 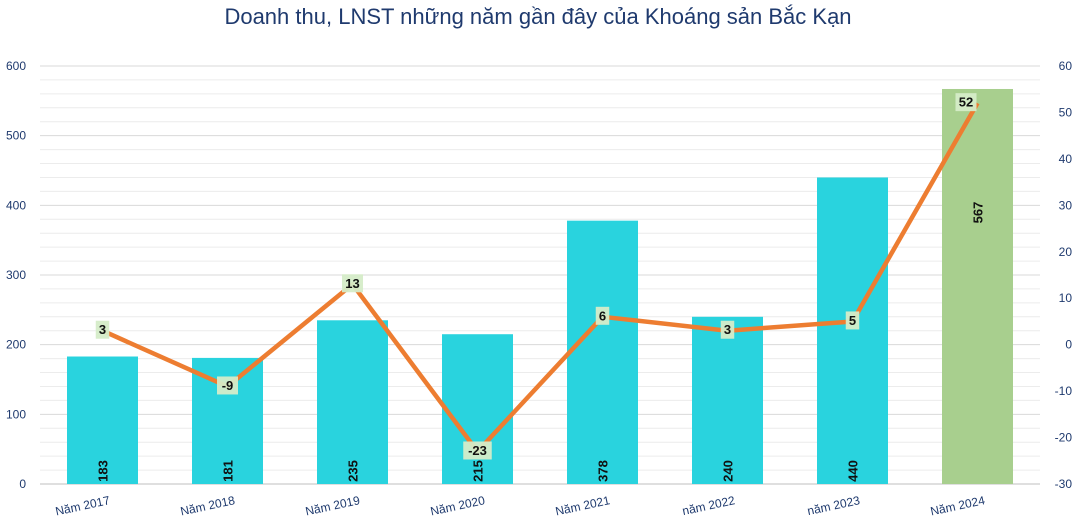 I want to click on y-right-tick-label: 10, so click(x=1066, y=298).